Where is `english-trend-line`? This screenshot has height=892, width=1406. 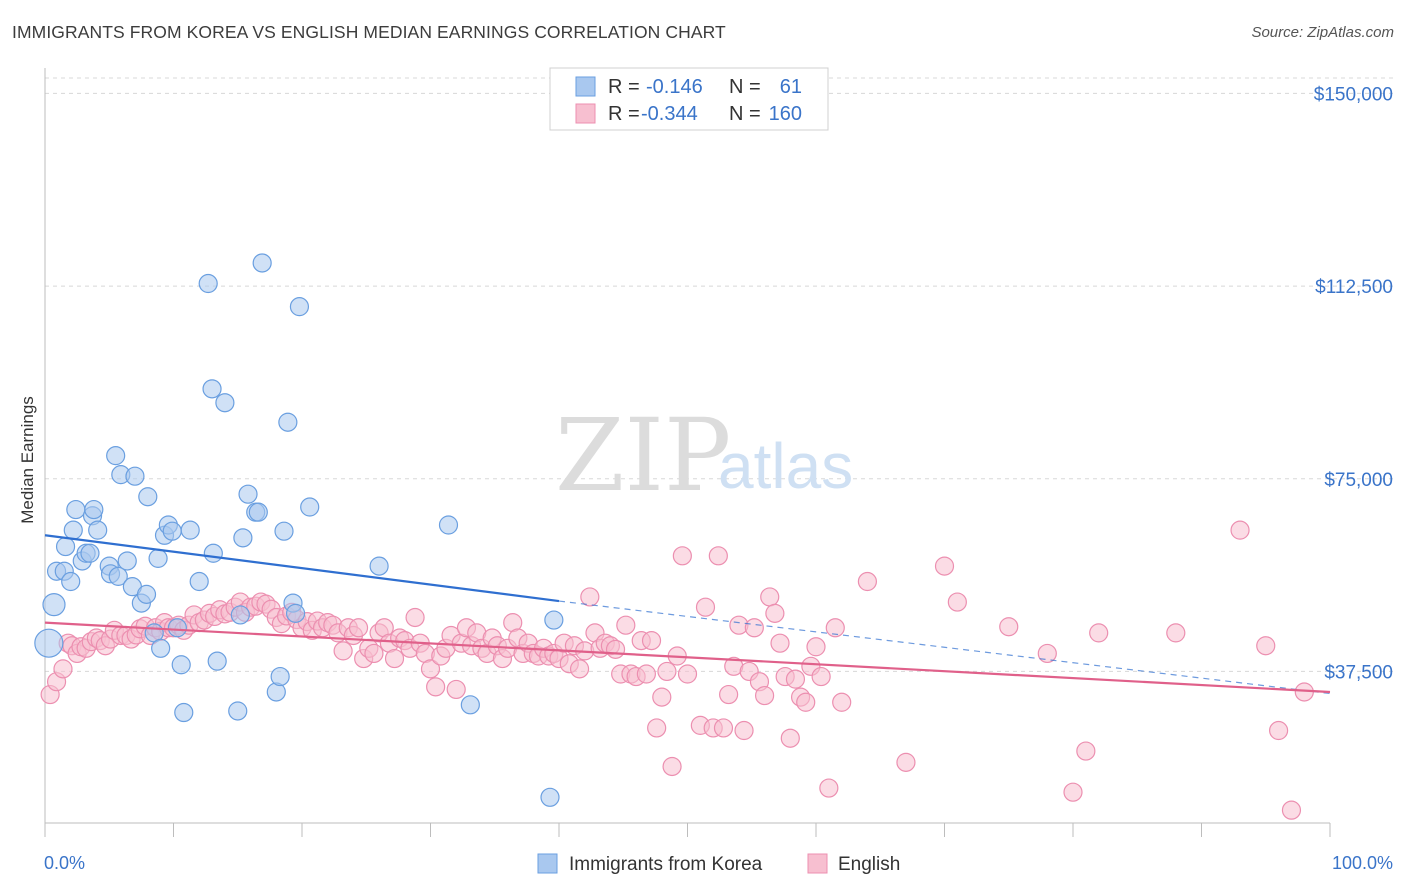 english-trend-line is located at coordinates (687, 657).